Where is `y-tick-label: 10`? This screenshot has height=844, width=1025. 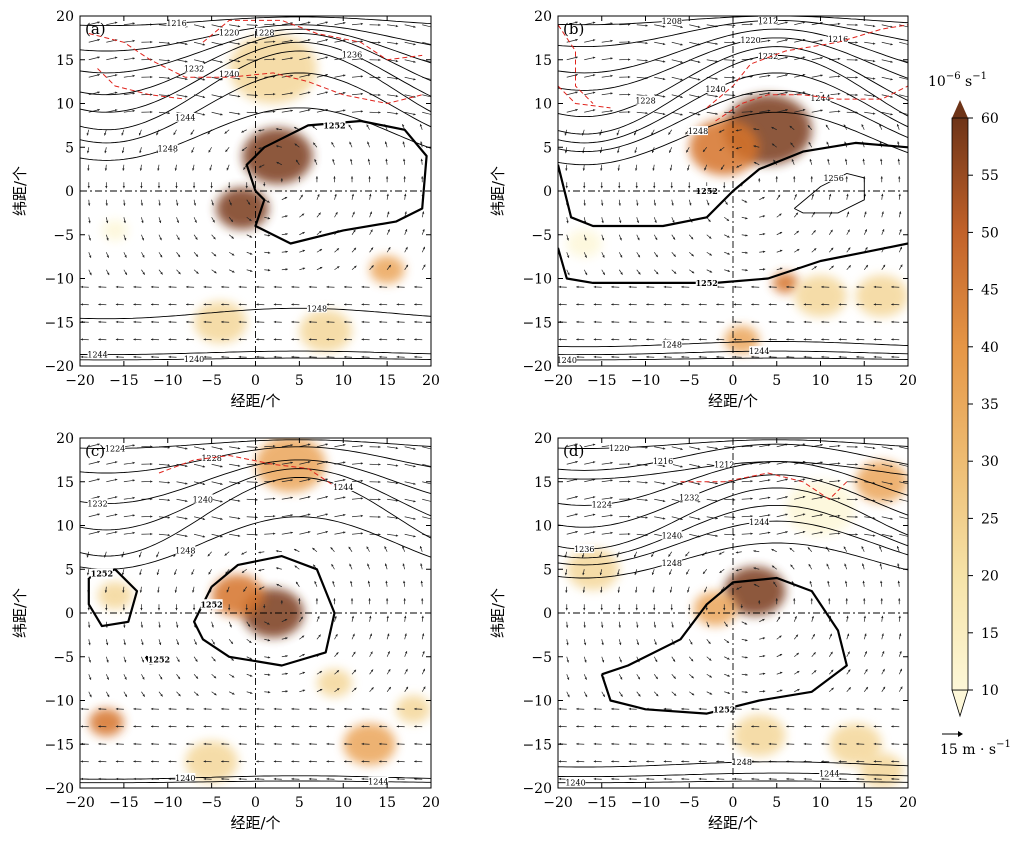 y-tick-label: 10 is located at coordinates (543, 105).